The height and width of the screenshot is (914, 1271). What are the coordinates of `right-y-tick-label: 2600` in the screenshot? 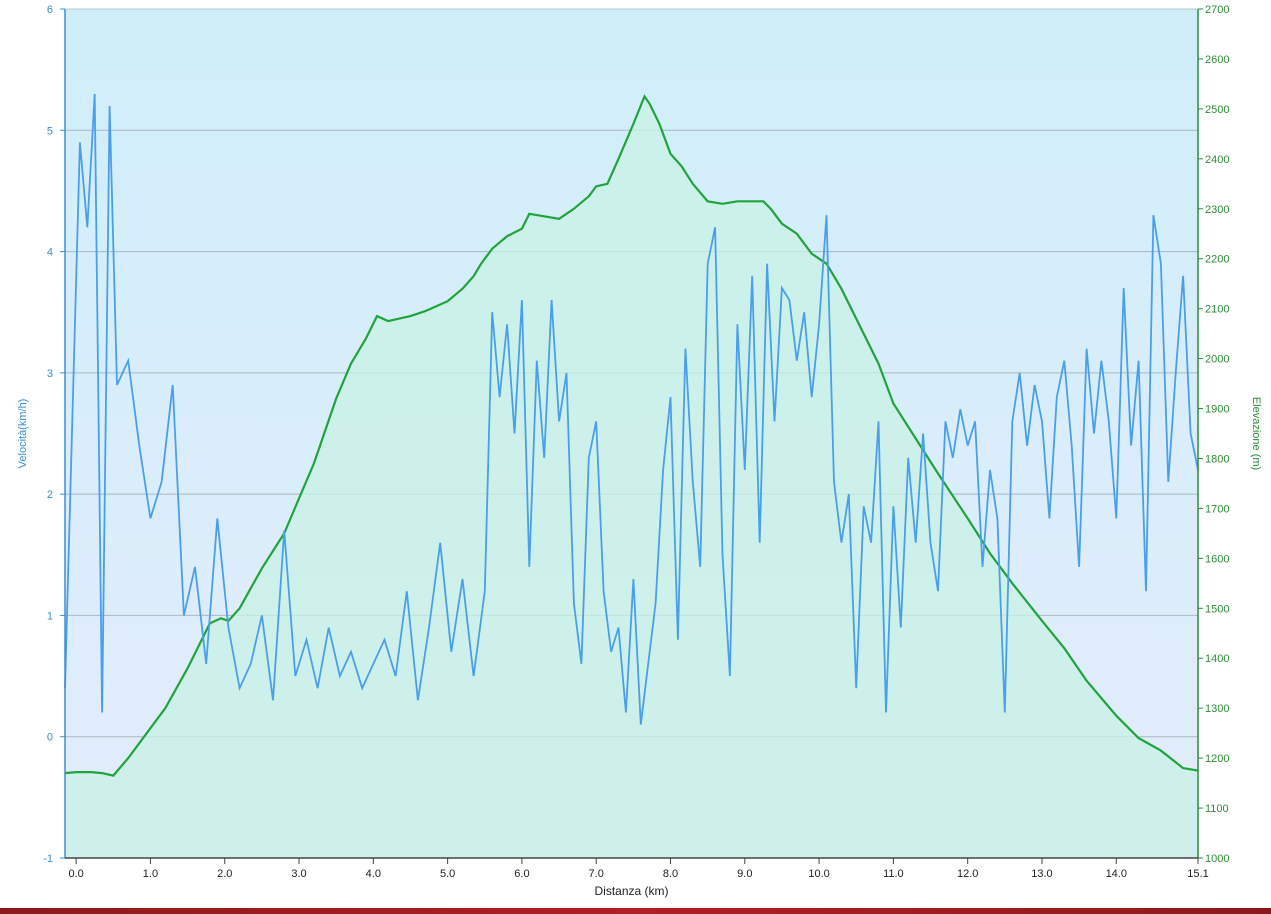 It's located at (1217, 60).